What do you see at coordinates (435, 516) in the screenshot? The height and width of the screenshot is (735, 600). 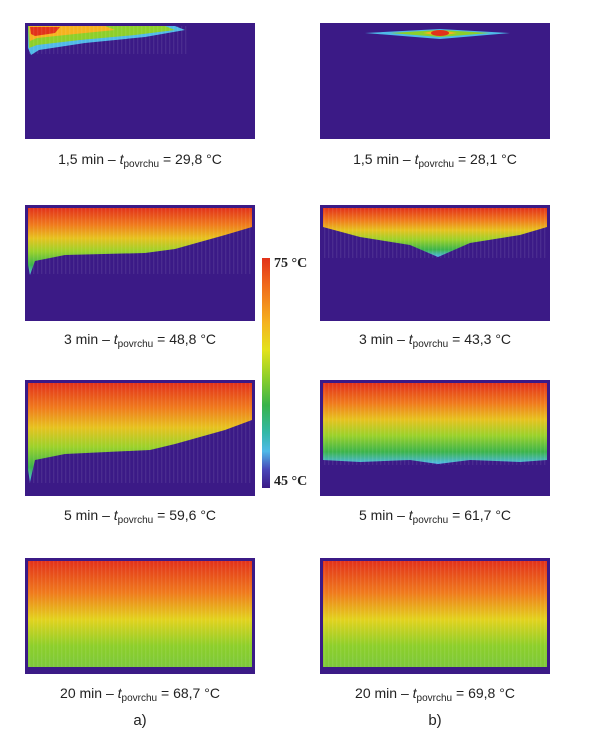 I see `caption-b-5min: 5 min – tpovrchu = 61,7 °C` at bounding box center [435, 516].